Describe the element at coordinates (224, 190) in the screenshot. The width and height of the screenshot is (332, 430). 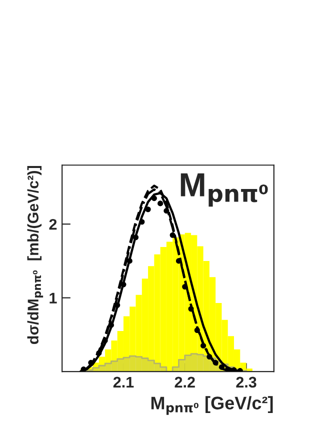
I see `annotation: M$_{pnπ⁰}$` at that location.